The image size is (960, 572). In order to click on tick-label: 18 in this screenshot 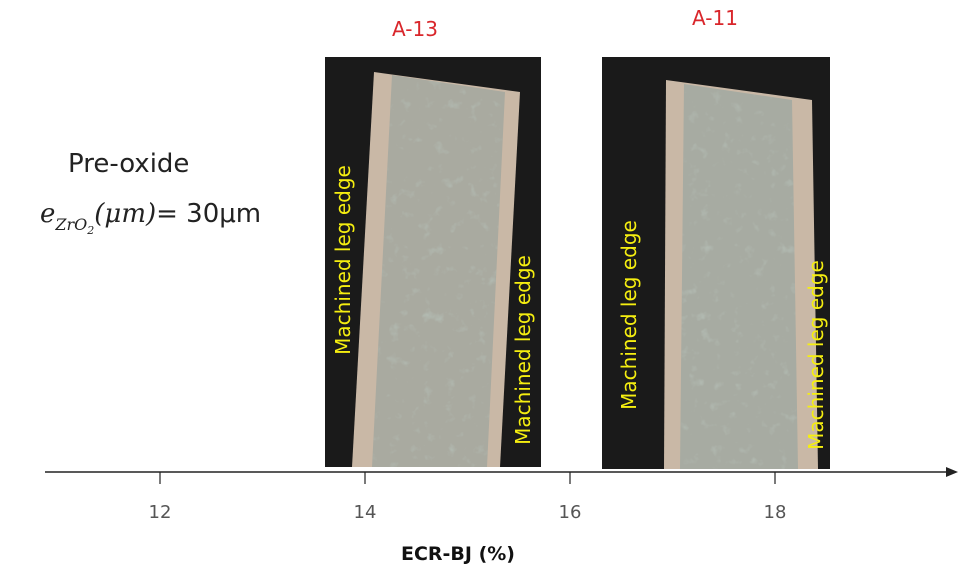, I will do `click(775, 512)`.